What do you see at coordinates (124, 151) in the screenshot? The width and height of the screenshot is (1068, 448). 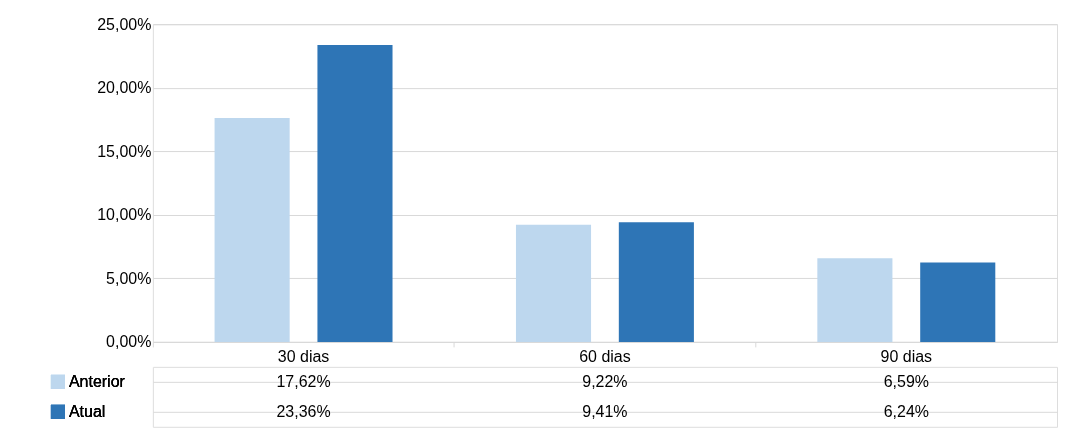 I see `y-tick-label: 15,00%` at bounding box center [124, 151].